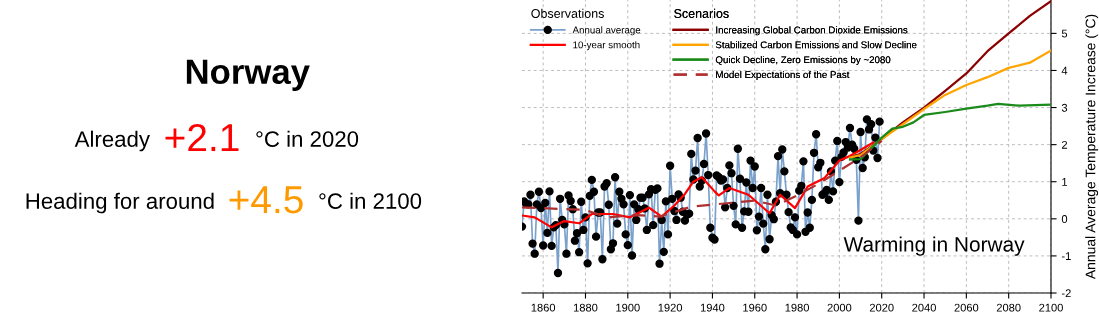 This screenshot has height=325, width=1099. I want to click on y-axis-title: Annual Average Temperature Increase (°C), so click(1092, 147).